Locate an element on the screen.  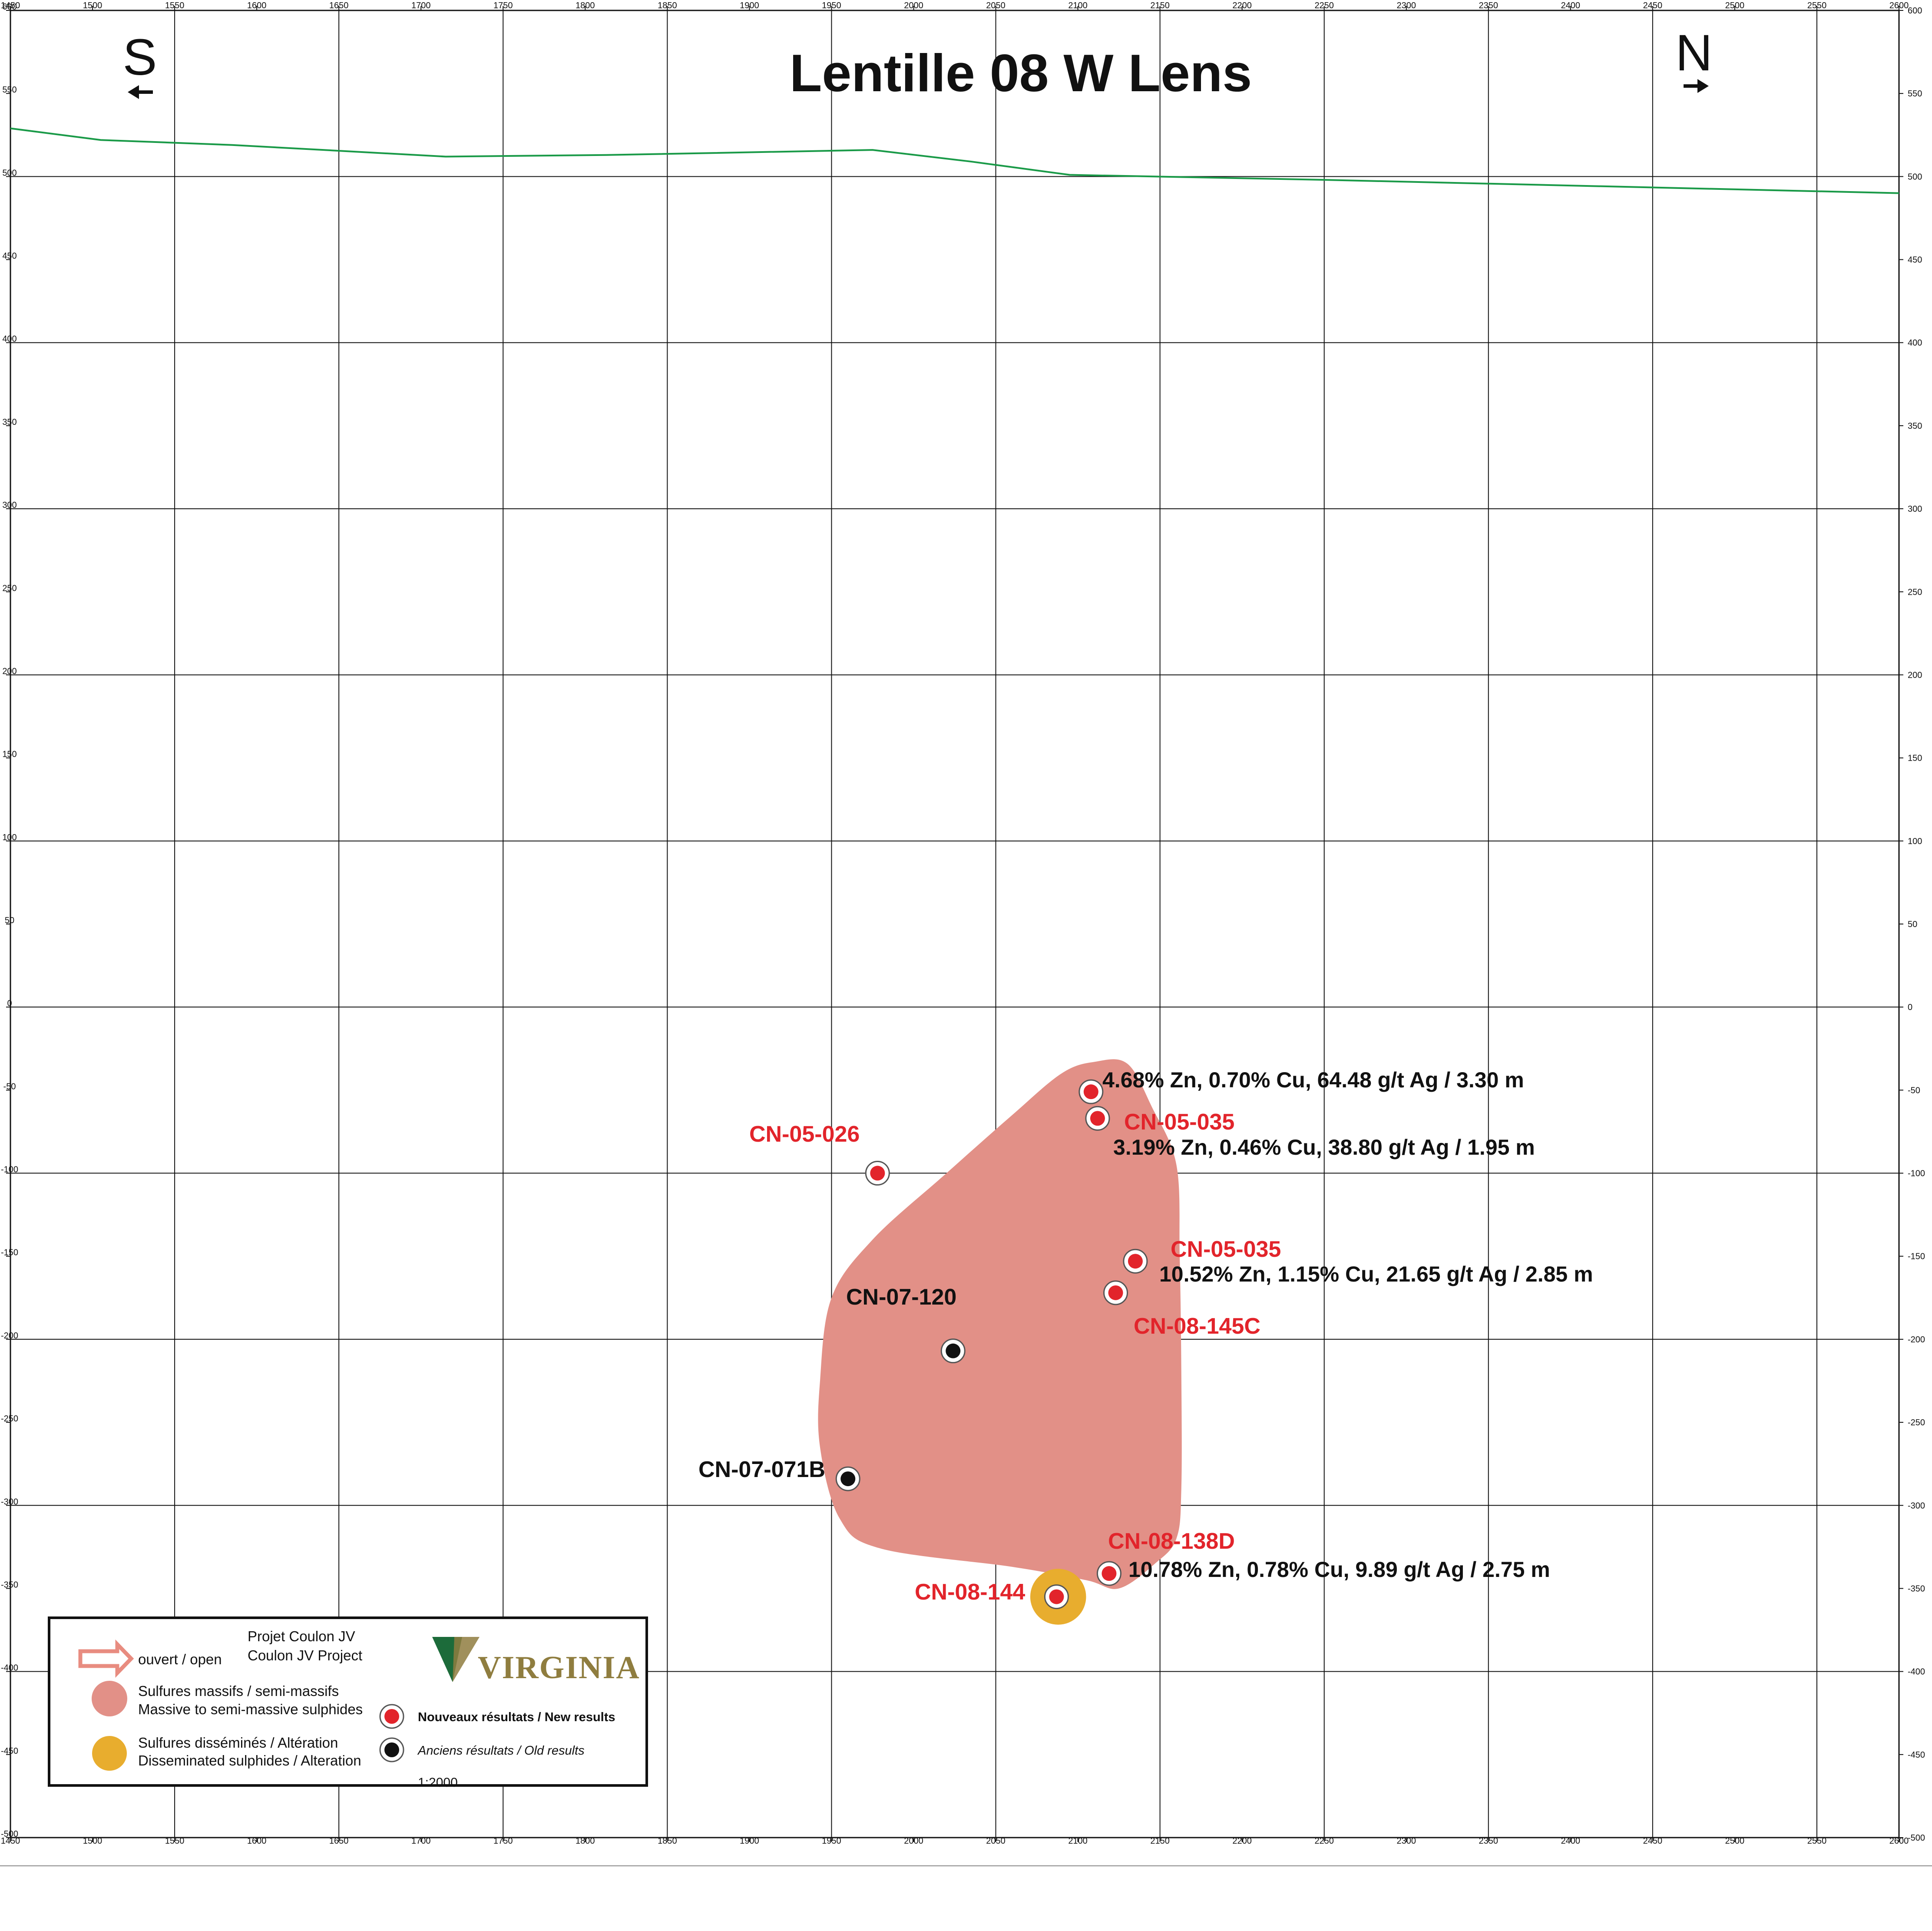
y-tick-label-left: 150 is located at coordinates (10, 754).